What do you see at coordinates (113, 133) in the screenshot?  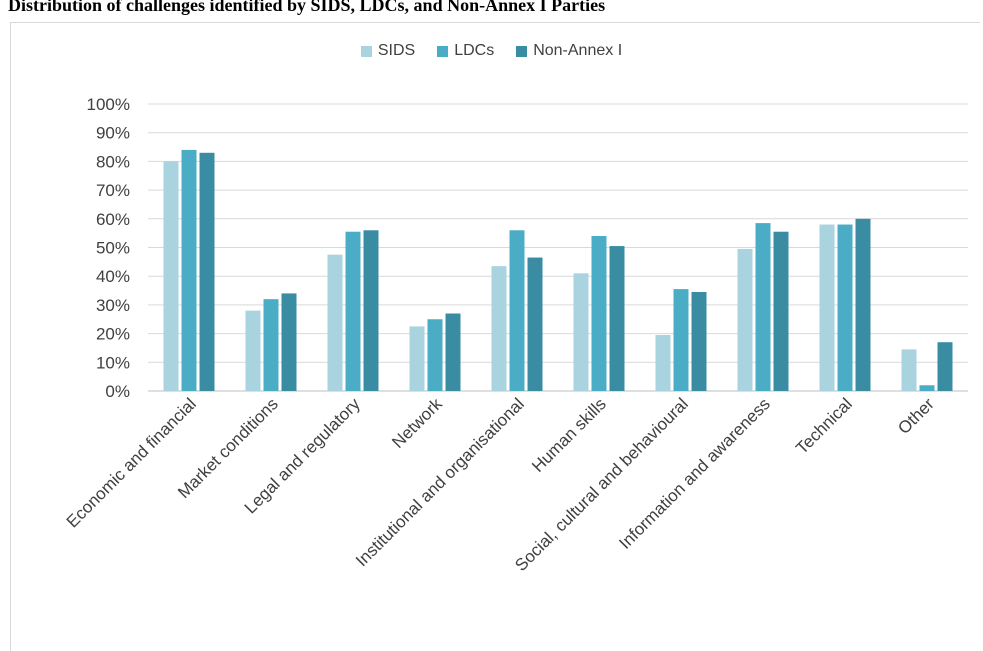 I see `y-tick-label: 90%` at bounding box center [113, 133].